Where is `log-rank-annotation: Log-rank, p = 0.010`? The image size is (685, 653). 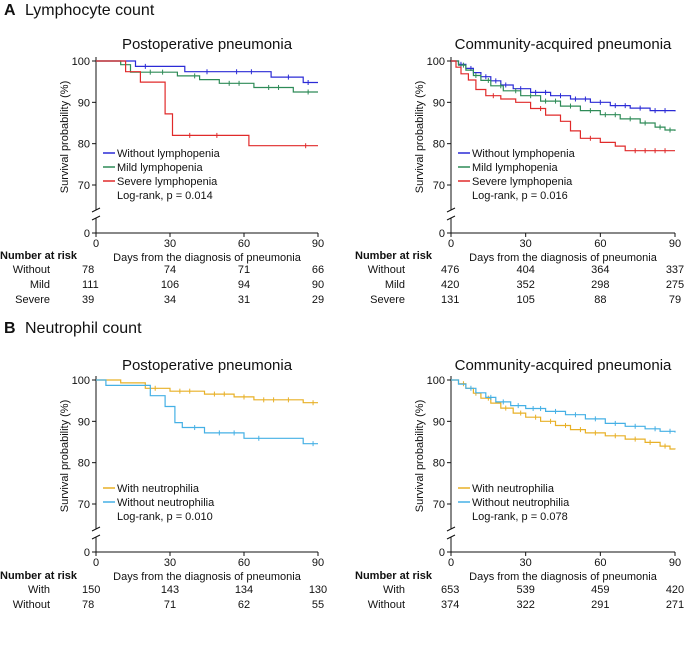
log-rank-annotation: Log-rank, p = 0.010 is located at coordinates (165, 517).